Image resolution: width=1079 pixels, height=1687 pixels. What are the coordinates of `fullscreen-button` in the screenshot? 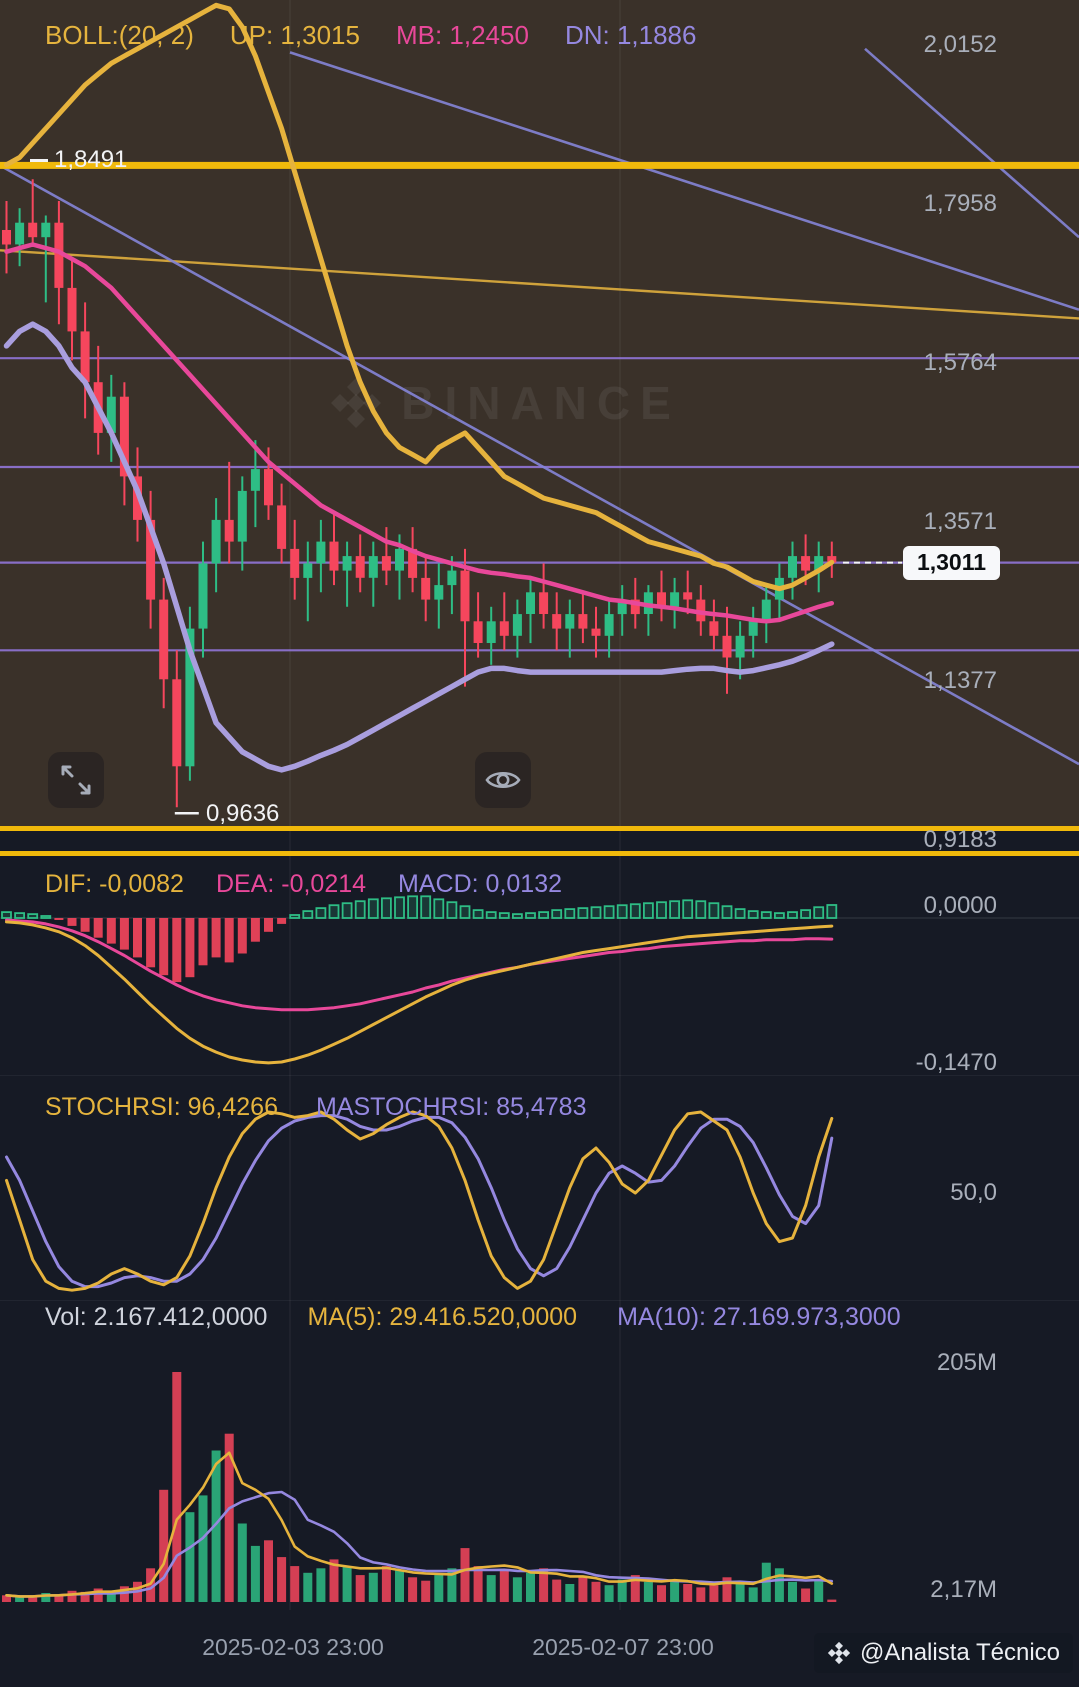 It's located at (76, 780).